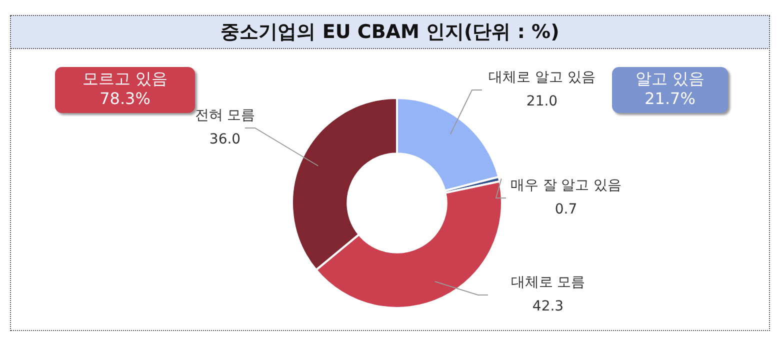  I want to click on data-label: 36.0, so click(225, 140).